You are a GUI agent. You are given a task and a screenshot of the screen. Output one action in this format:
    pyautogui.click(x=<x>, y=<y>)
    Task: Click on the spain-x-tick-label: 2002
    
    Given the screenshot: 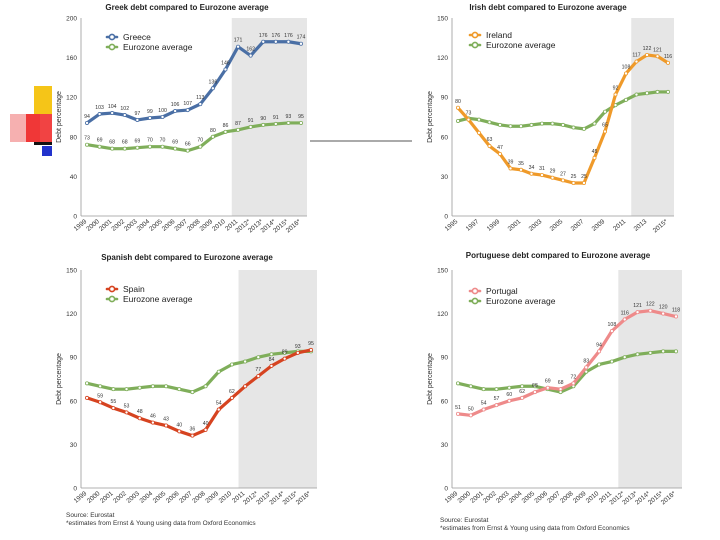 What is the action you would take?
    pyautogui.click(x=120, y=497)
    